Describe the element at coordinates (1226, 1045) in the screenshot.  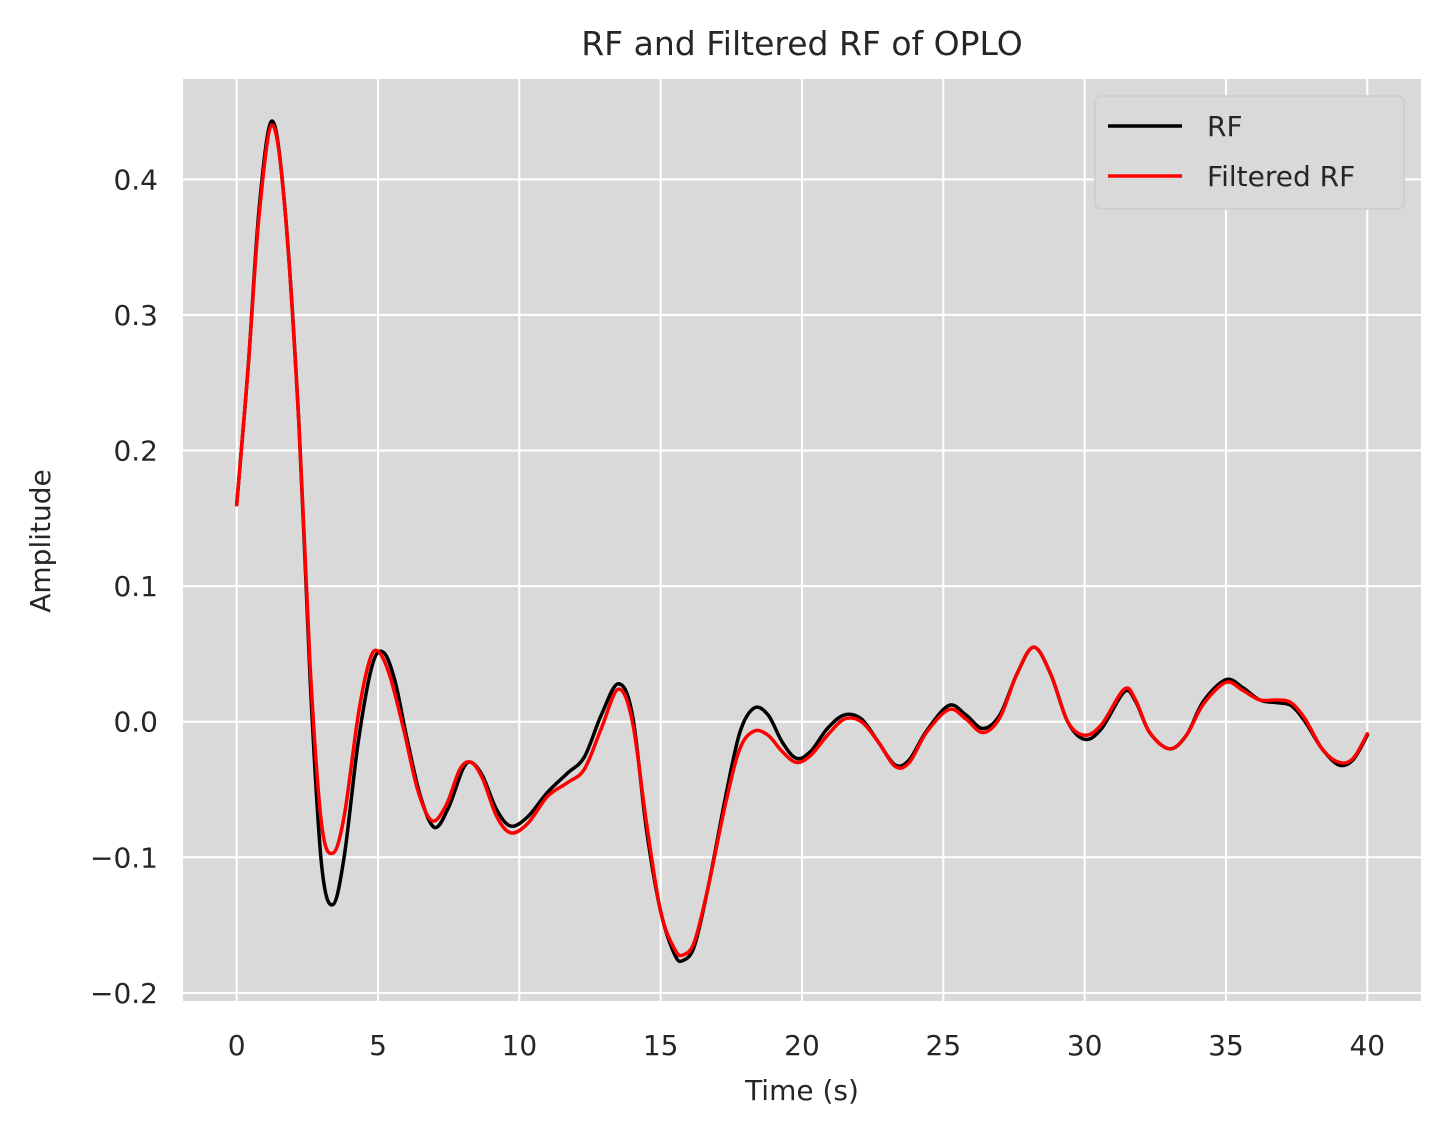
I see `x-tick-label: 35` at that location.